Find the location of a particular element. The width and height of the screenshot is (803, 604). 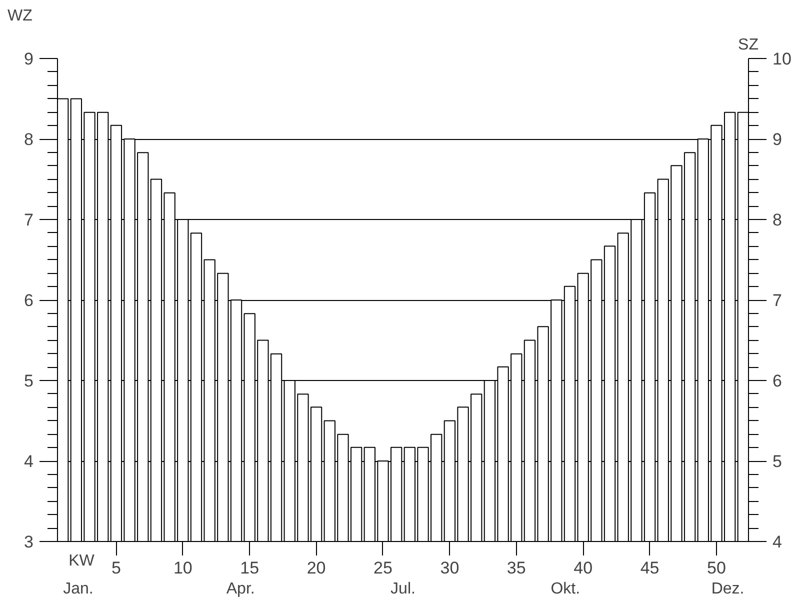

text: Okt. is located at coordinates (565, 589).